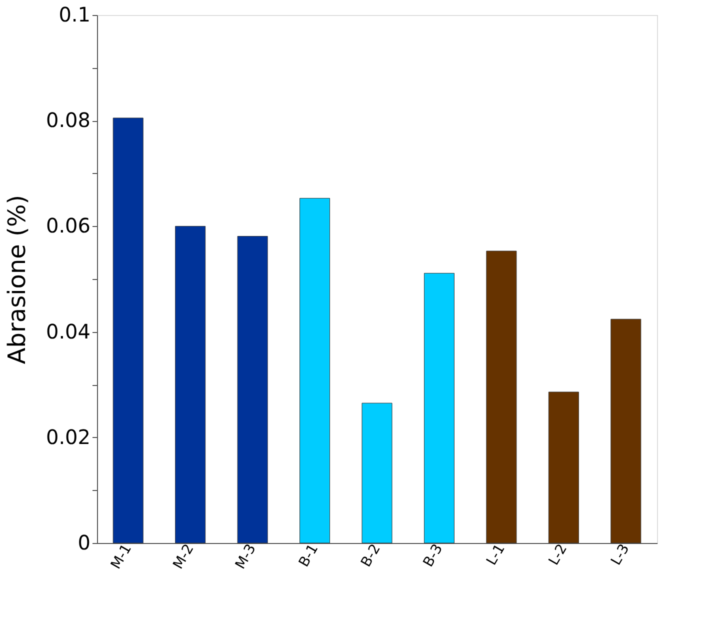  What do you see at coordinates (371, 556) in the screenshot?
I see `x-tick-label: B-2` at bounding box center [371, 556].